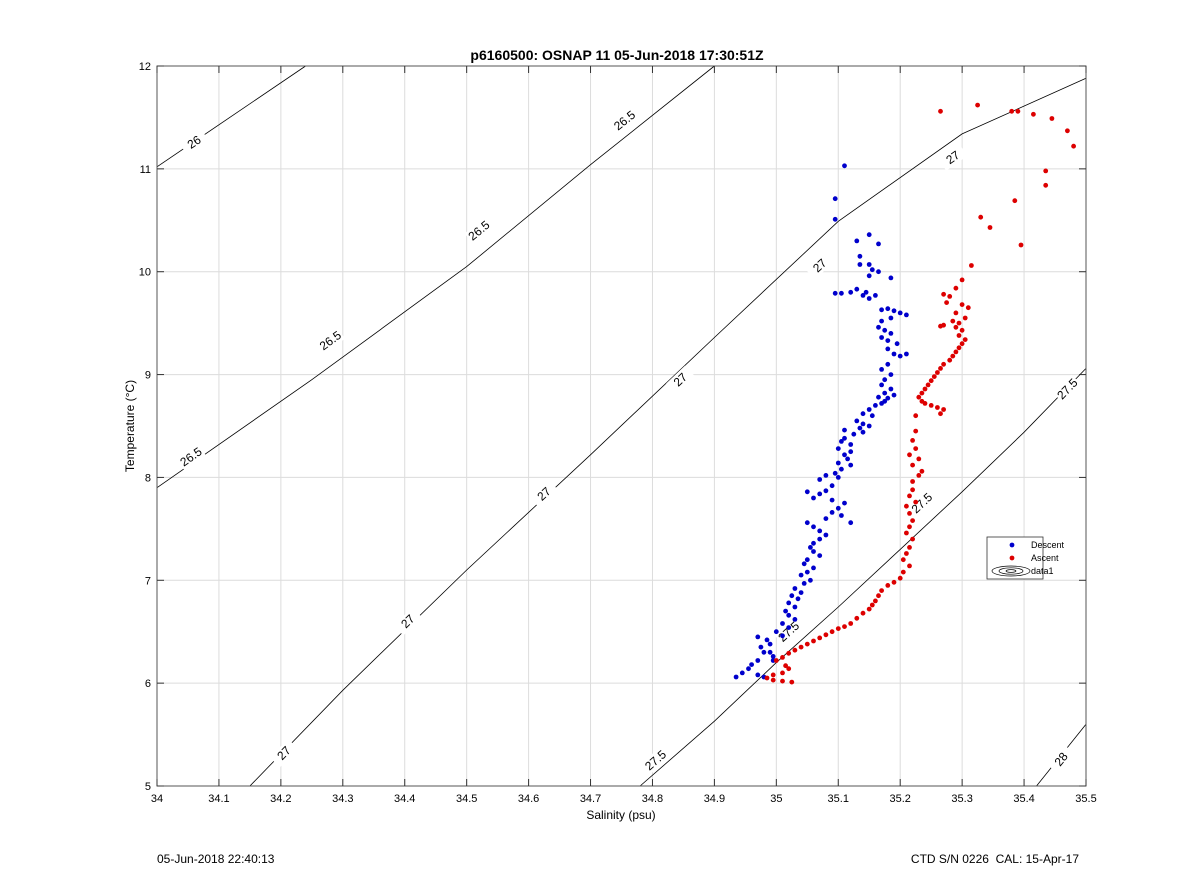 This screenshot has height=885, width=1200. What do you see at coordinates (342, 799) in the screenshot?
I see `x-tick-label: 34.3` at bounding box center [342, 799].